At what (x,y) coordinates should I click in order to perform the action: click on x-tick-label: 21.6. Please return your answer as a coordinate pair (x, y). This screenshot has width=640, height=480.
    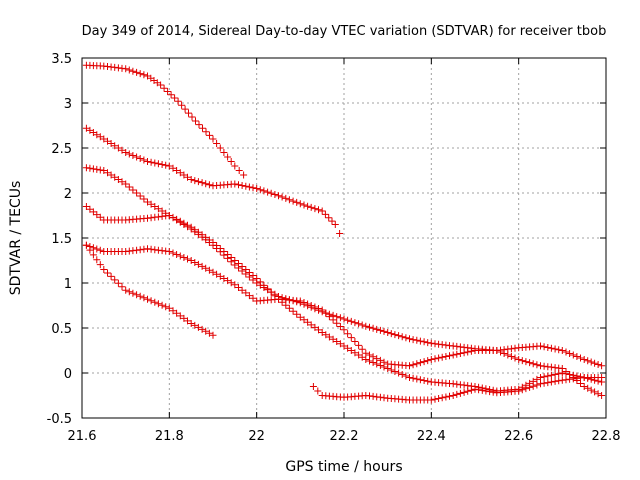
    Looking at the image, I should click on (82, 436).